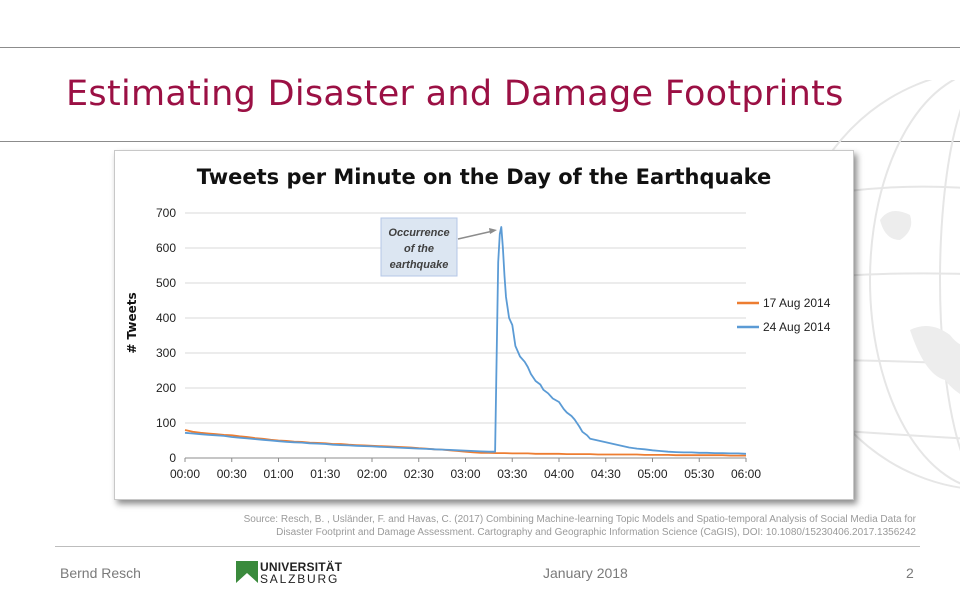 Image resolution: width=960 pixels, height=600 pixels. What do you see at coordinates (166, 353) in the screenshot?
I see `y-tick-label: 300` at bounding box center [166, 353].